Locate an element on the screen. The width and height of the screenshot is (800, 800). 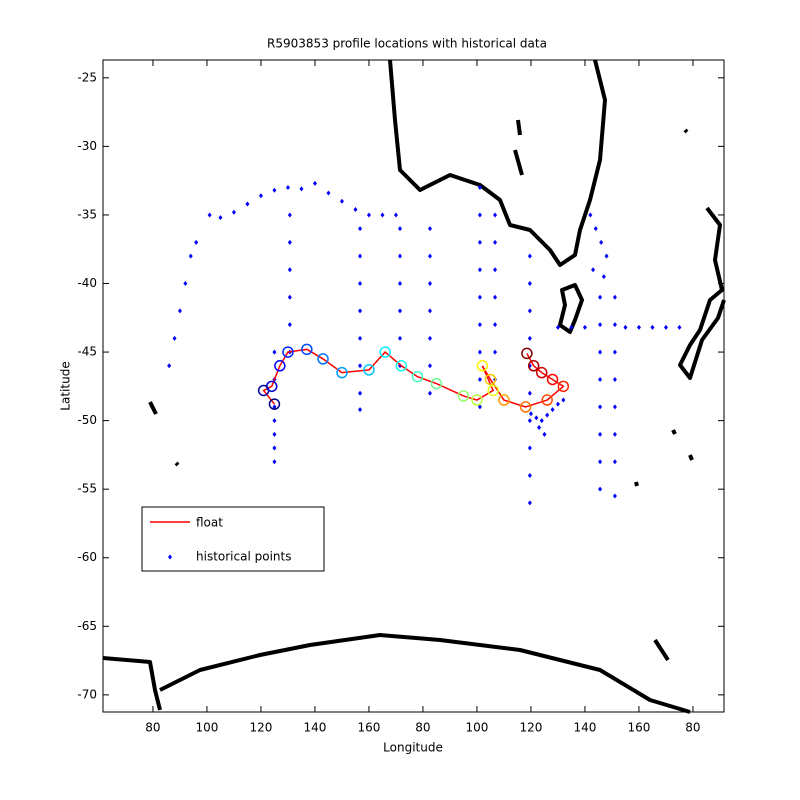
y-tick-label: -25 is located at coordinates (87, 77).